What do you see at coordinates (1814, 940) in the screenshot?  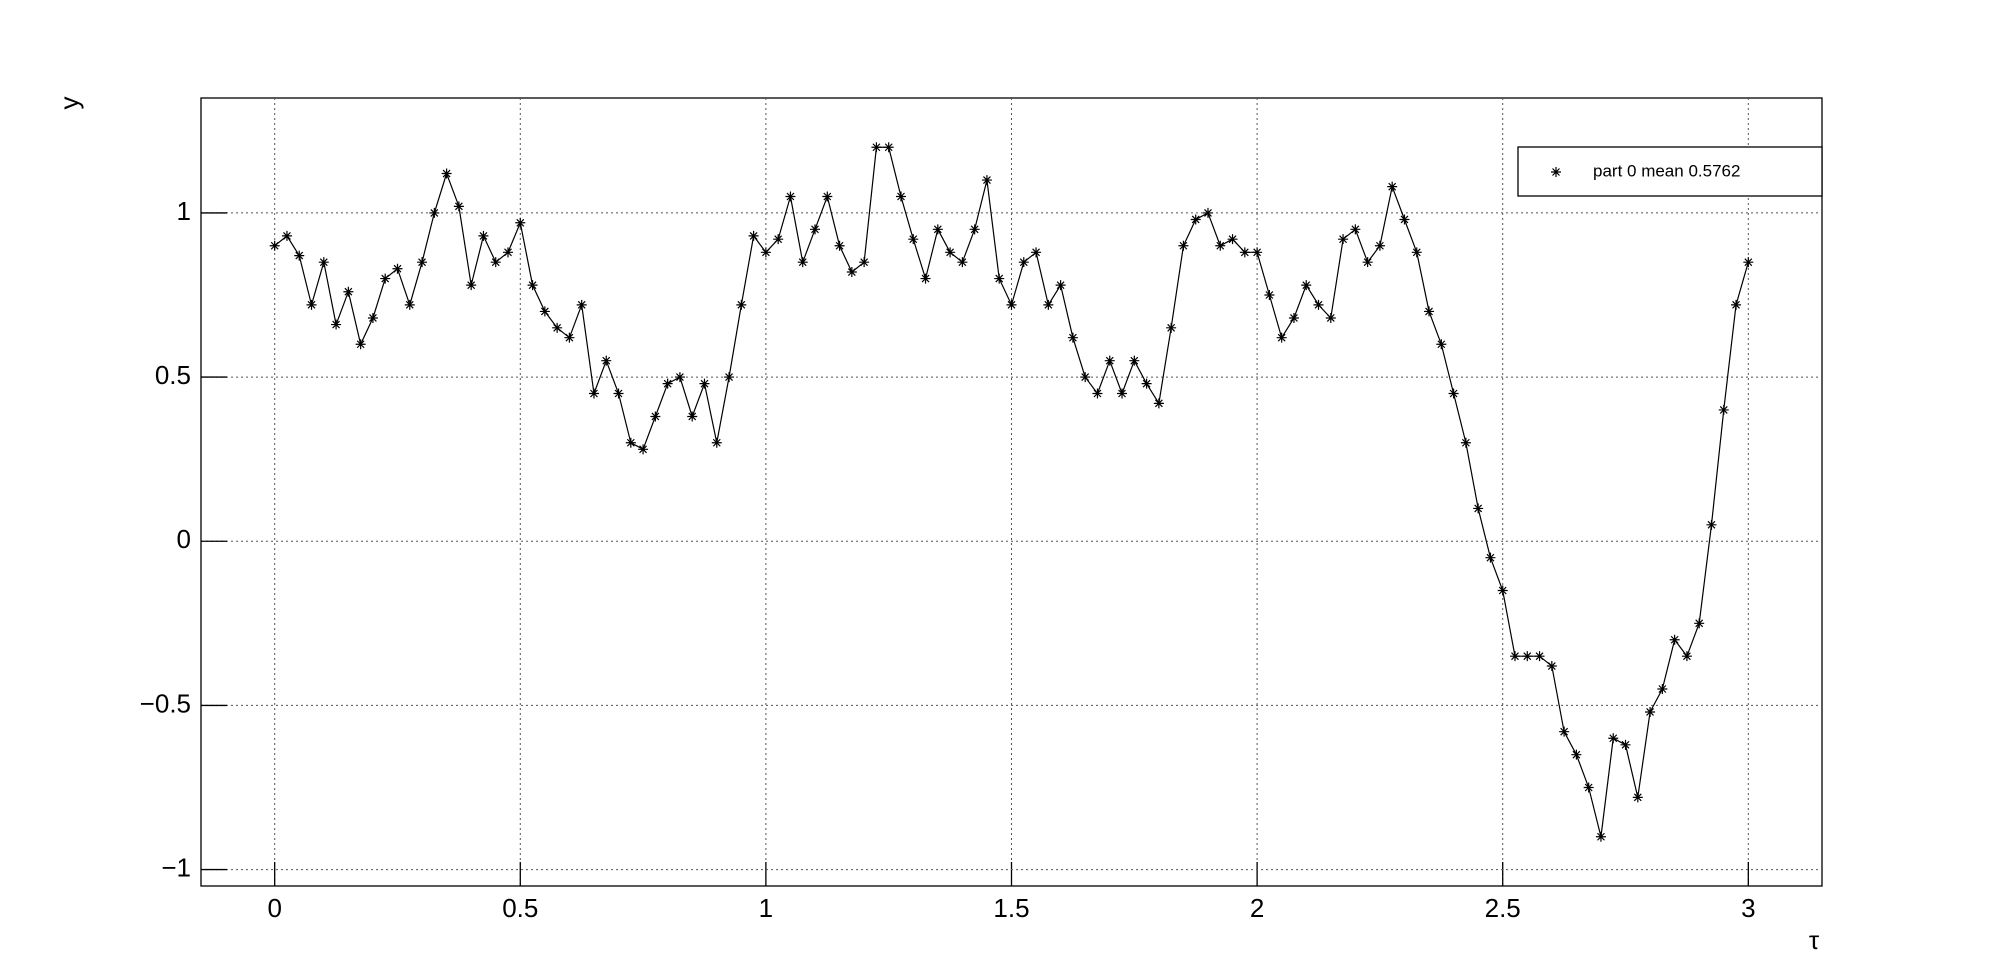 I see `x-axis-label: τ` at bounding box center [1814, 940].